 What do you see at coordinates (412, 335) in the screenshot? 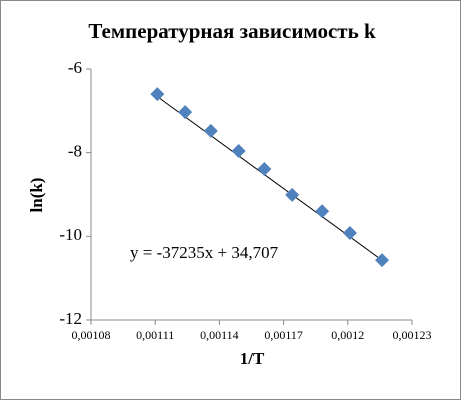
I see `x-tick-label: 0,00123` at bounding box center [412, 335].